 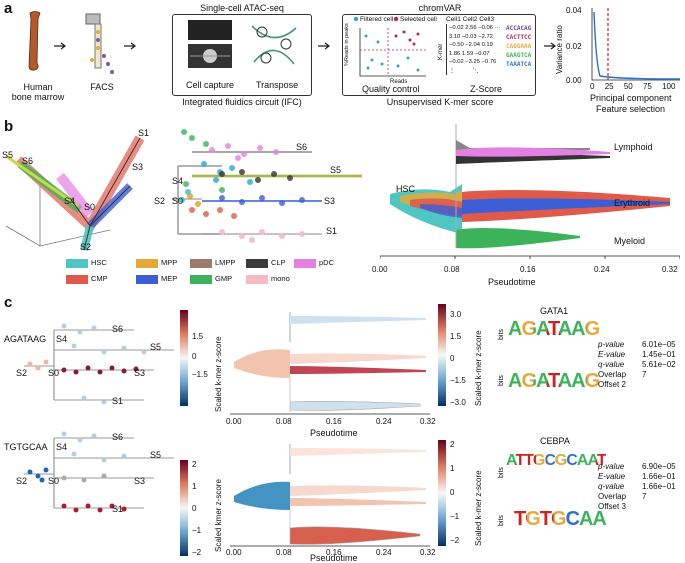 What do you see at coordinates (455, 36) in the screenshot?
I see `z-cell: 3.10` at bounding box center [455, 36].